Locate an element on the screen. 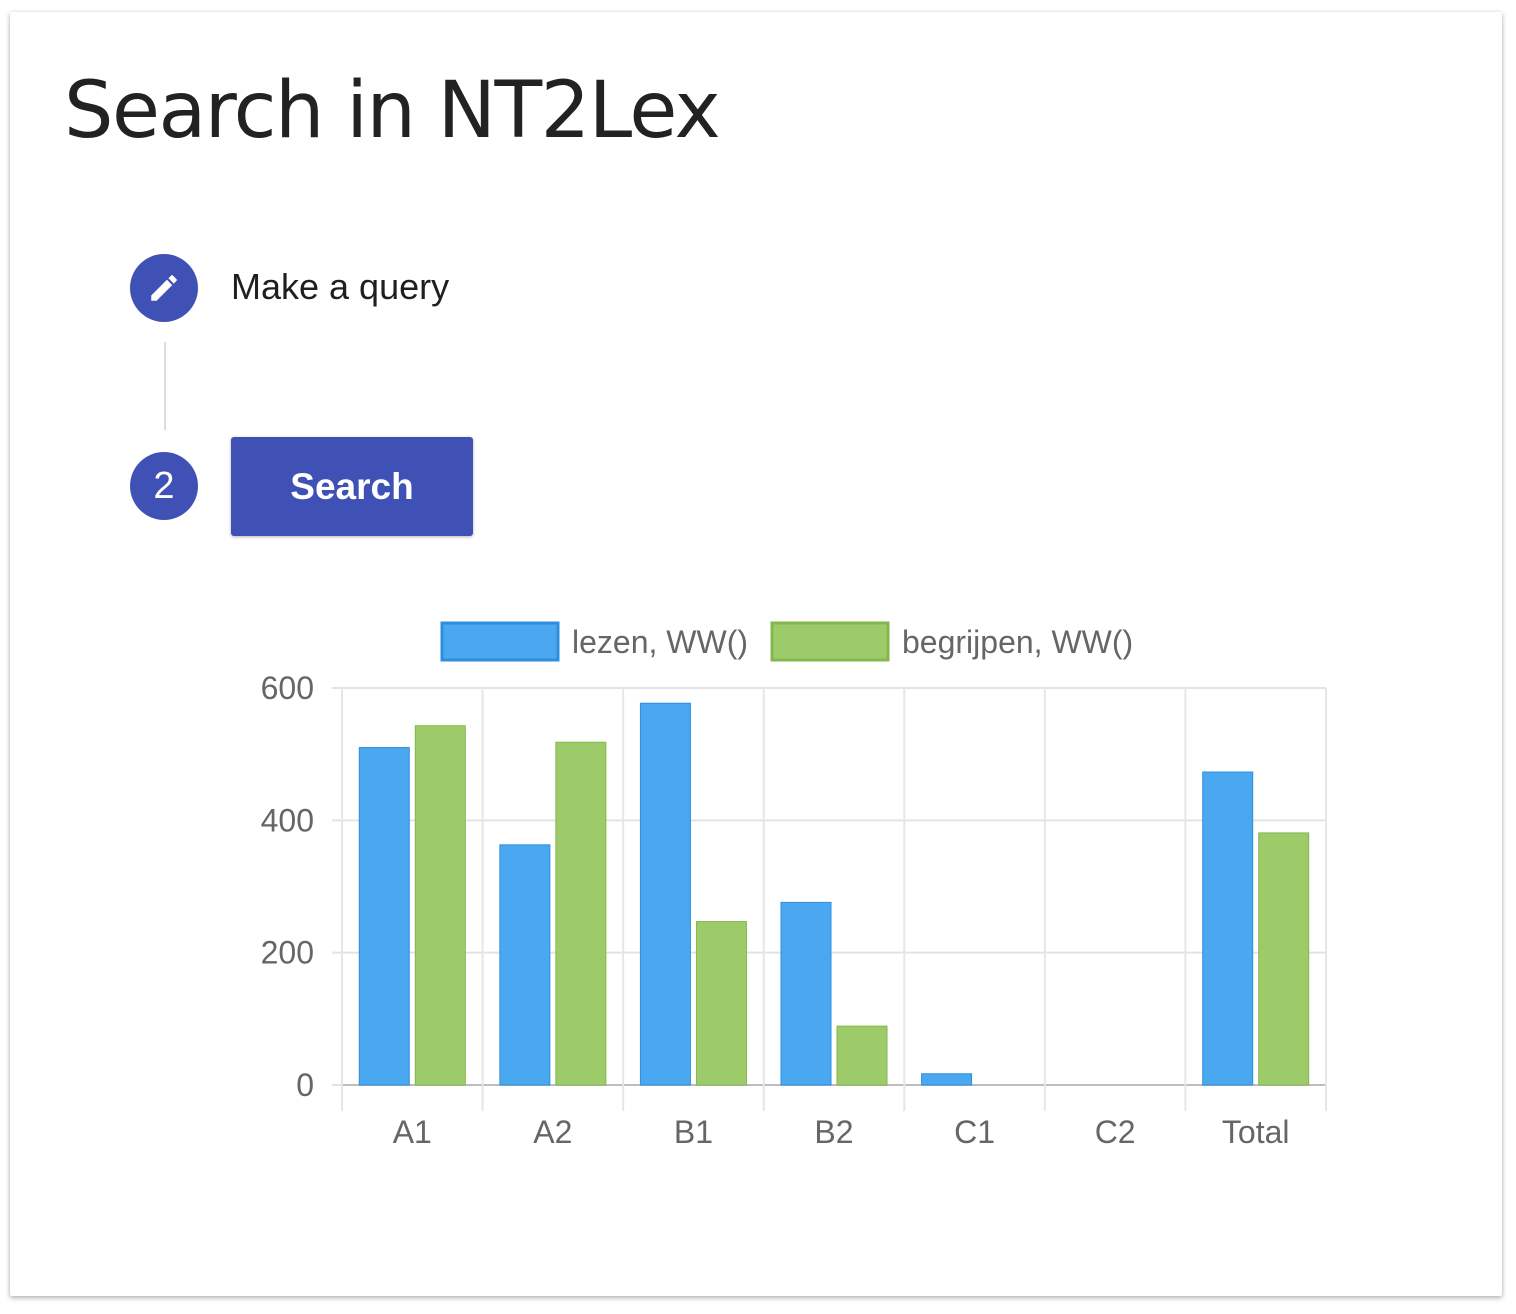  bar-begrijpen-b2 is located at coordinates (862, 1055).